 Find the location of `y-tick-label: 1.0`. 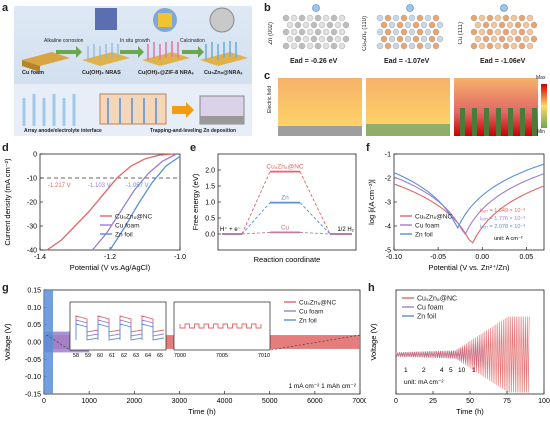

y-tick-label: 1.0 is located at coordinates (210, 203).